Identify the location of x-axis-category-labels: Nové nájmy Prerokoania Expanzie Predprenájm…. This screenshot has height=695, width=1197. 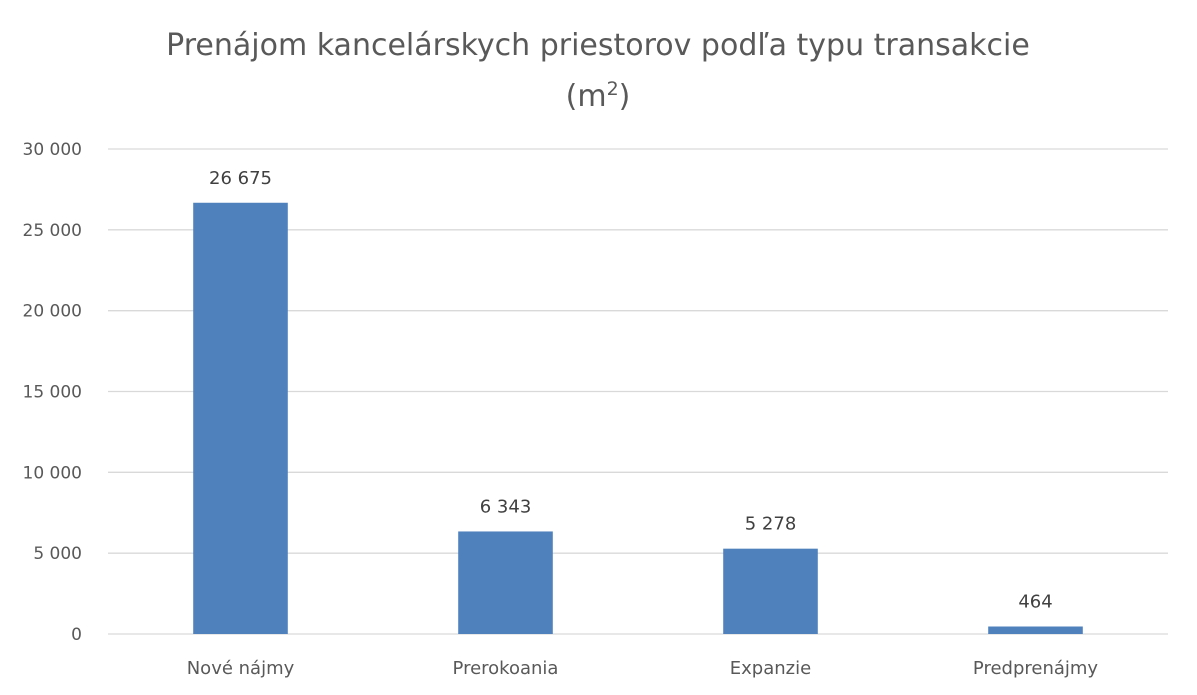
(643, 668).